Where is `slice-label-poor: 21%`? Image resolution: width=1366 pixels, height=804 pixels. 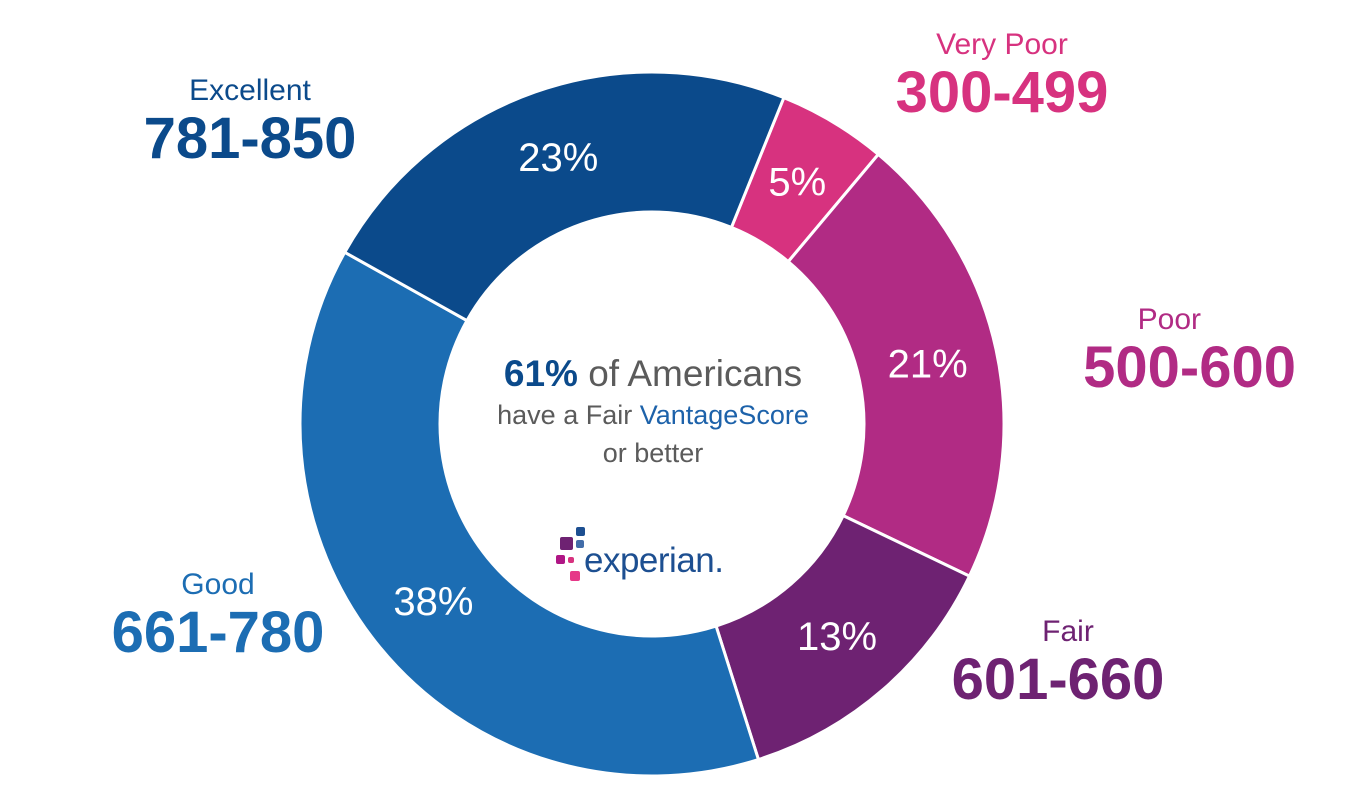 slice-label-poor: 21% is located at coordinates (928, 364).